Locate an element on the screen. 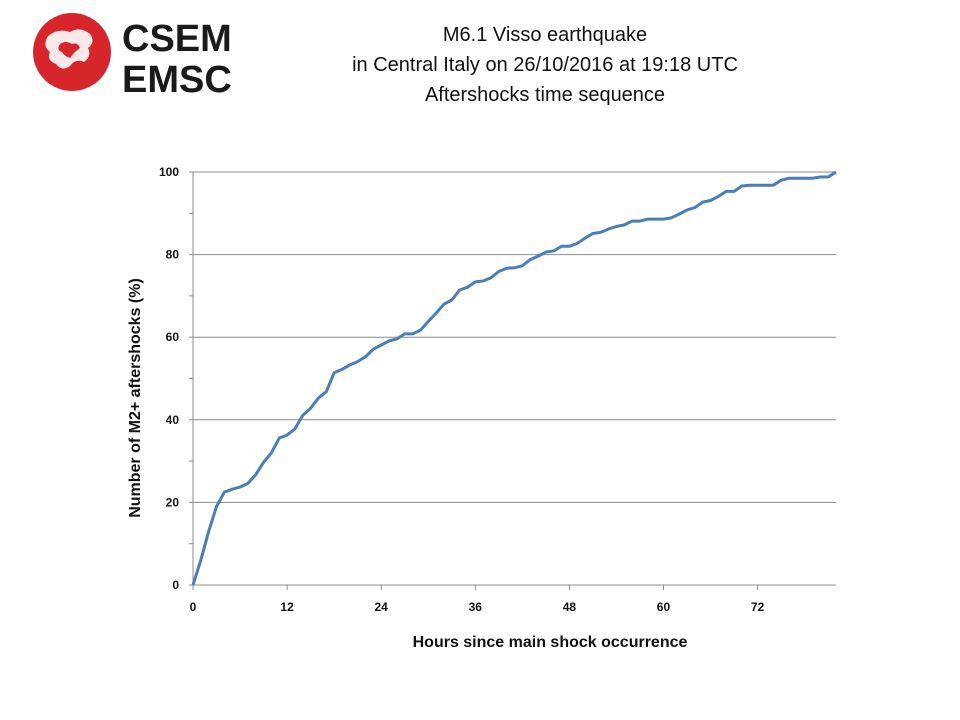 This screenshot has width=960, height=720. title-line-3: Aftershocks time sequence is located at coordinates (545, 95).